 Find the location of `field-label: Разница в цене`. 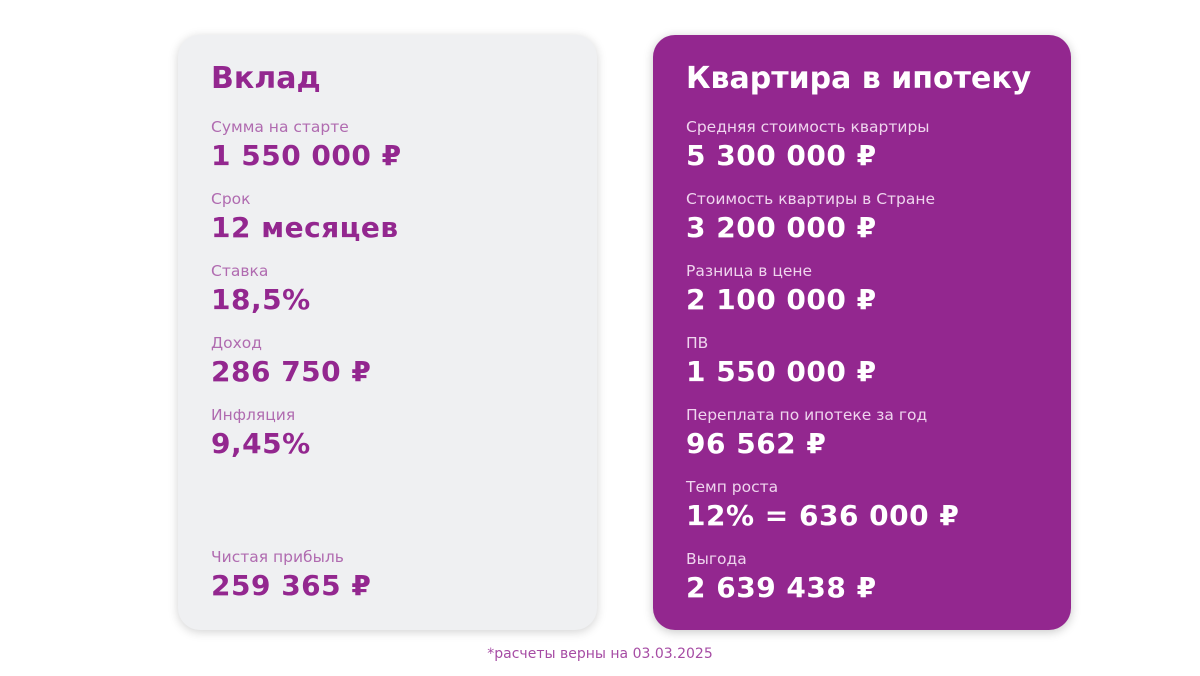

field-label: Разница в цене is located at coordinates (749, 271).